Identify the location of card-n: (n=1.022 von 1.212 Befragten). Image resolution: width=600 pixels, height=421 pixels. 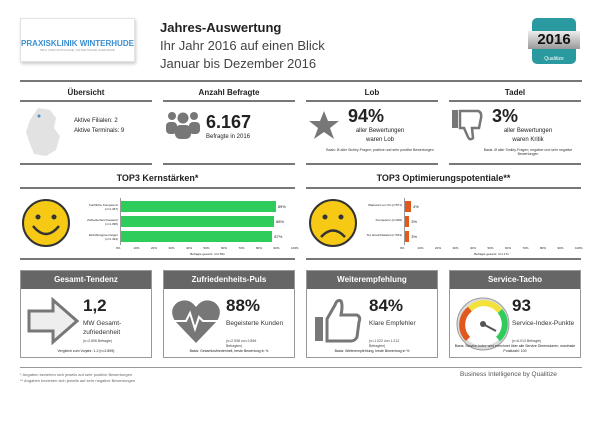
(384, 343).